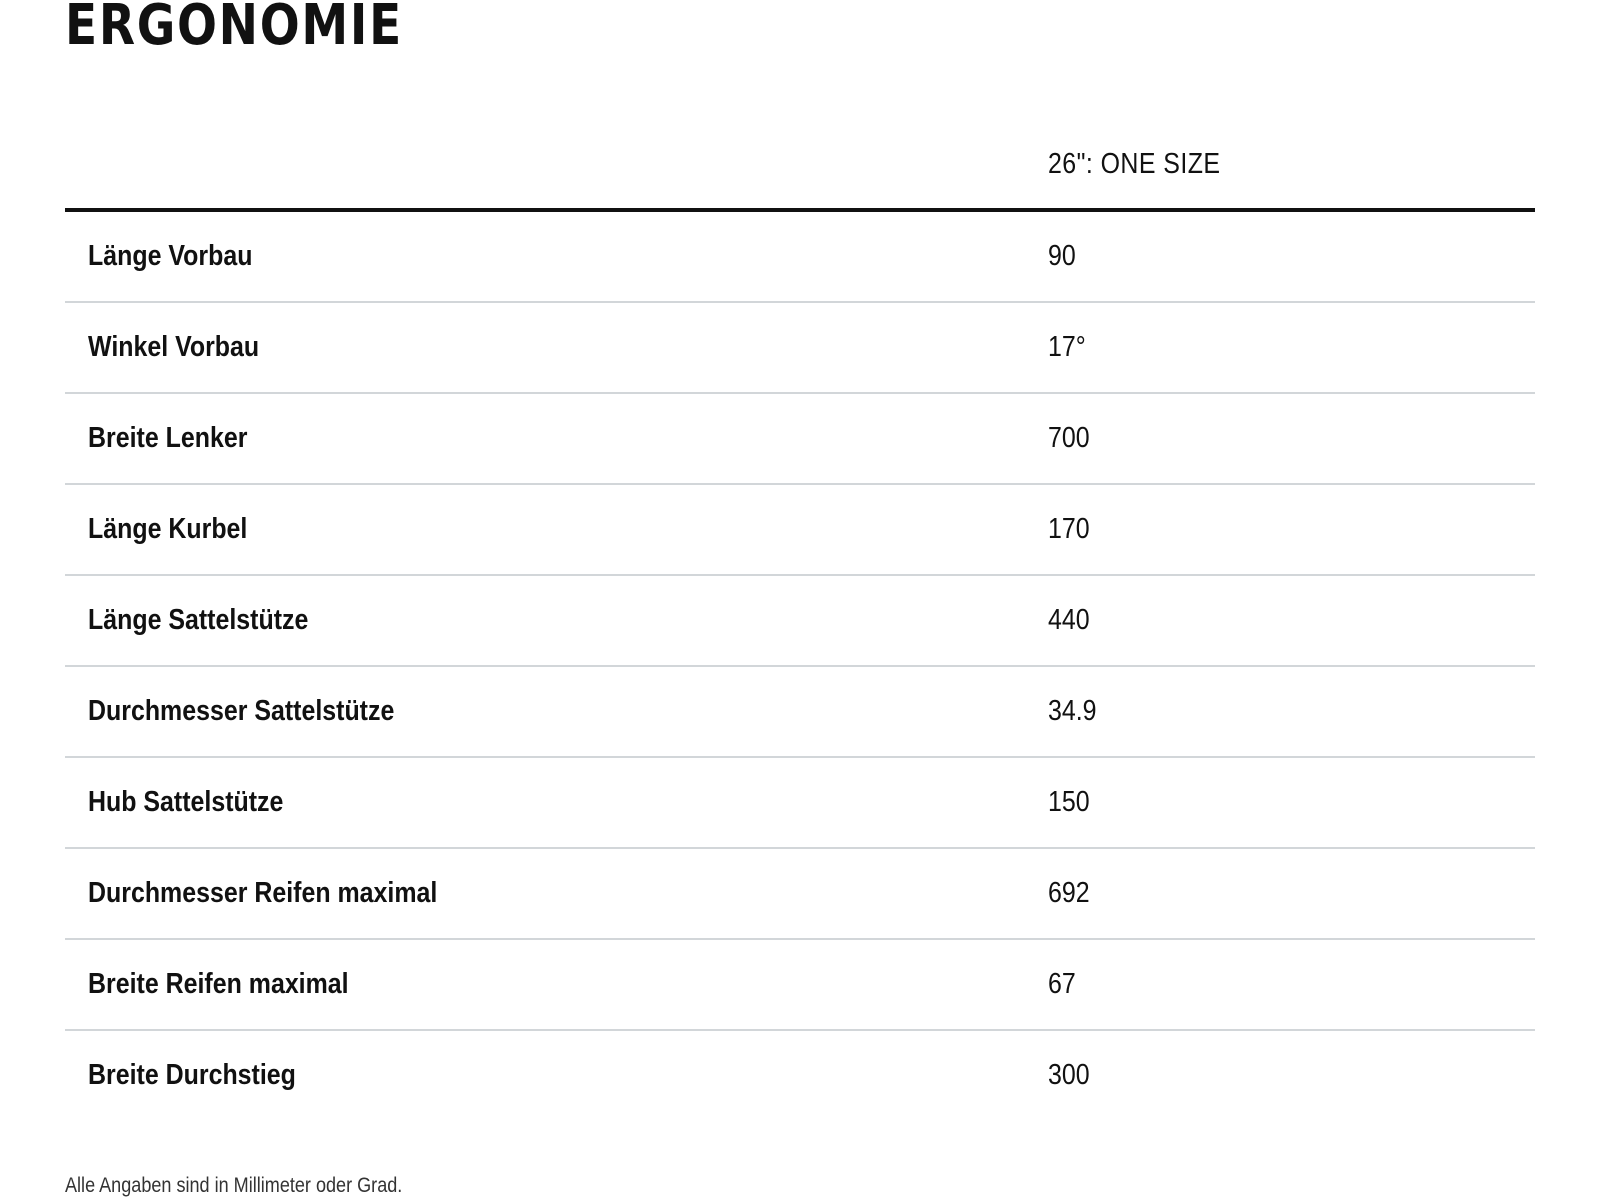 The width and height of the screenshot is (1600, 1200). What do you see at coordinates (1062, 984) in the screenshot?
I see `row-value: 67` at bounding box center [1062, 984].